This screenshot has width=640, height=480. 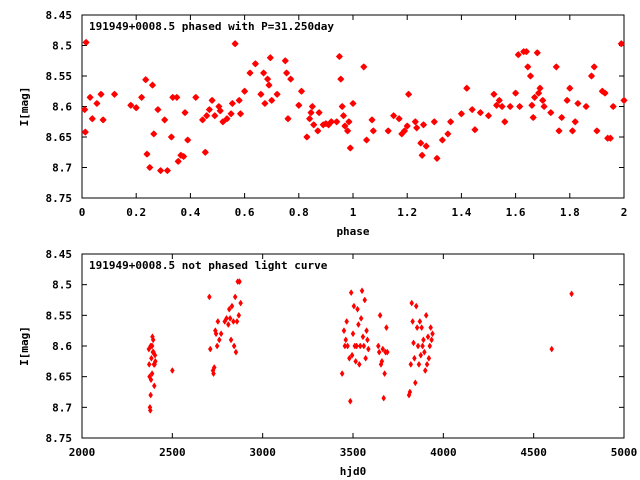 I want to click on unphased-chart-title: 191949+0008.5 not phased light curve, so click(x=208, y=265).